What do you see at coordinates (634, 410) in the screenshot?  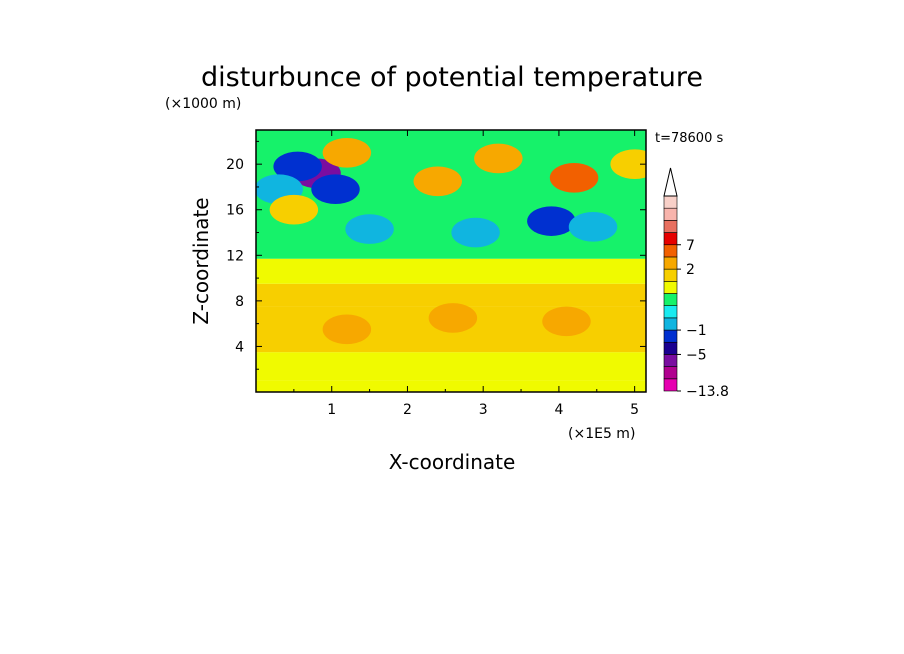 I see `x-tick-label: 5` at bounding box center [634, 410].